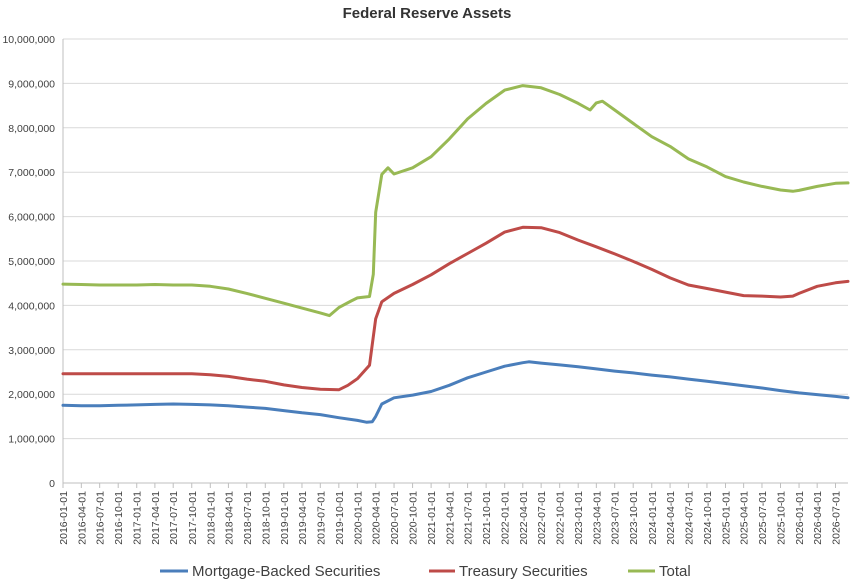 The image size is (854, 581). I want to click on x-tick-label: 2019-01-01, so click(285, 518).